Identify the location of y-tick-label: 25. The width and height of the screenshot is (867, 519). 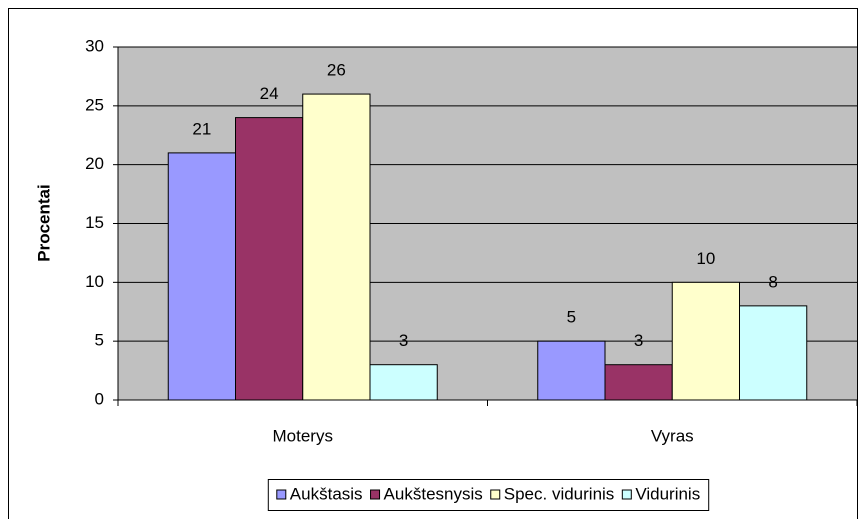
(94, 104).